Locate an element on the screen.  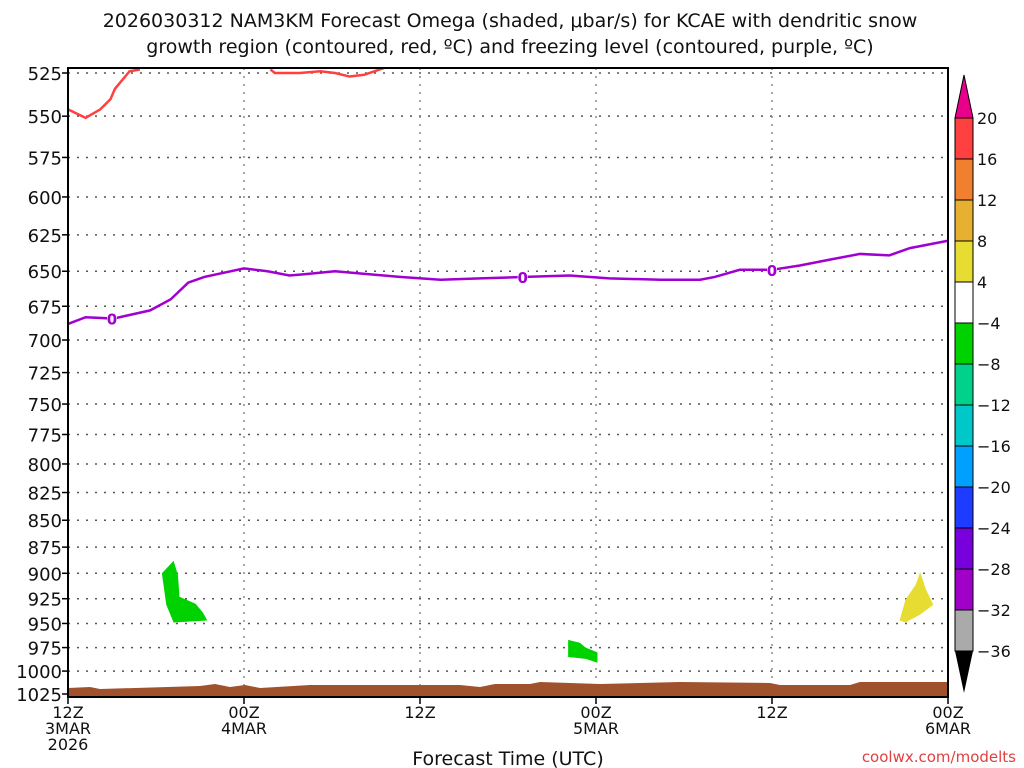
omega-shaded-areas is located at coordinates (547, 611).